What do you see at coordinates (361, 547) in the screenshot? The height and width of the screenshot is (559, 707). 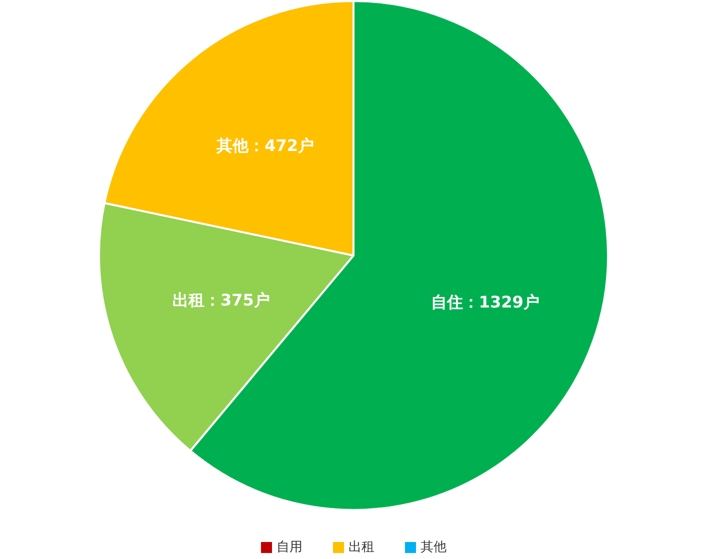 I see `category-label: 出租` at bounding box center [361, 547].